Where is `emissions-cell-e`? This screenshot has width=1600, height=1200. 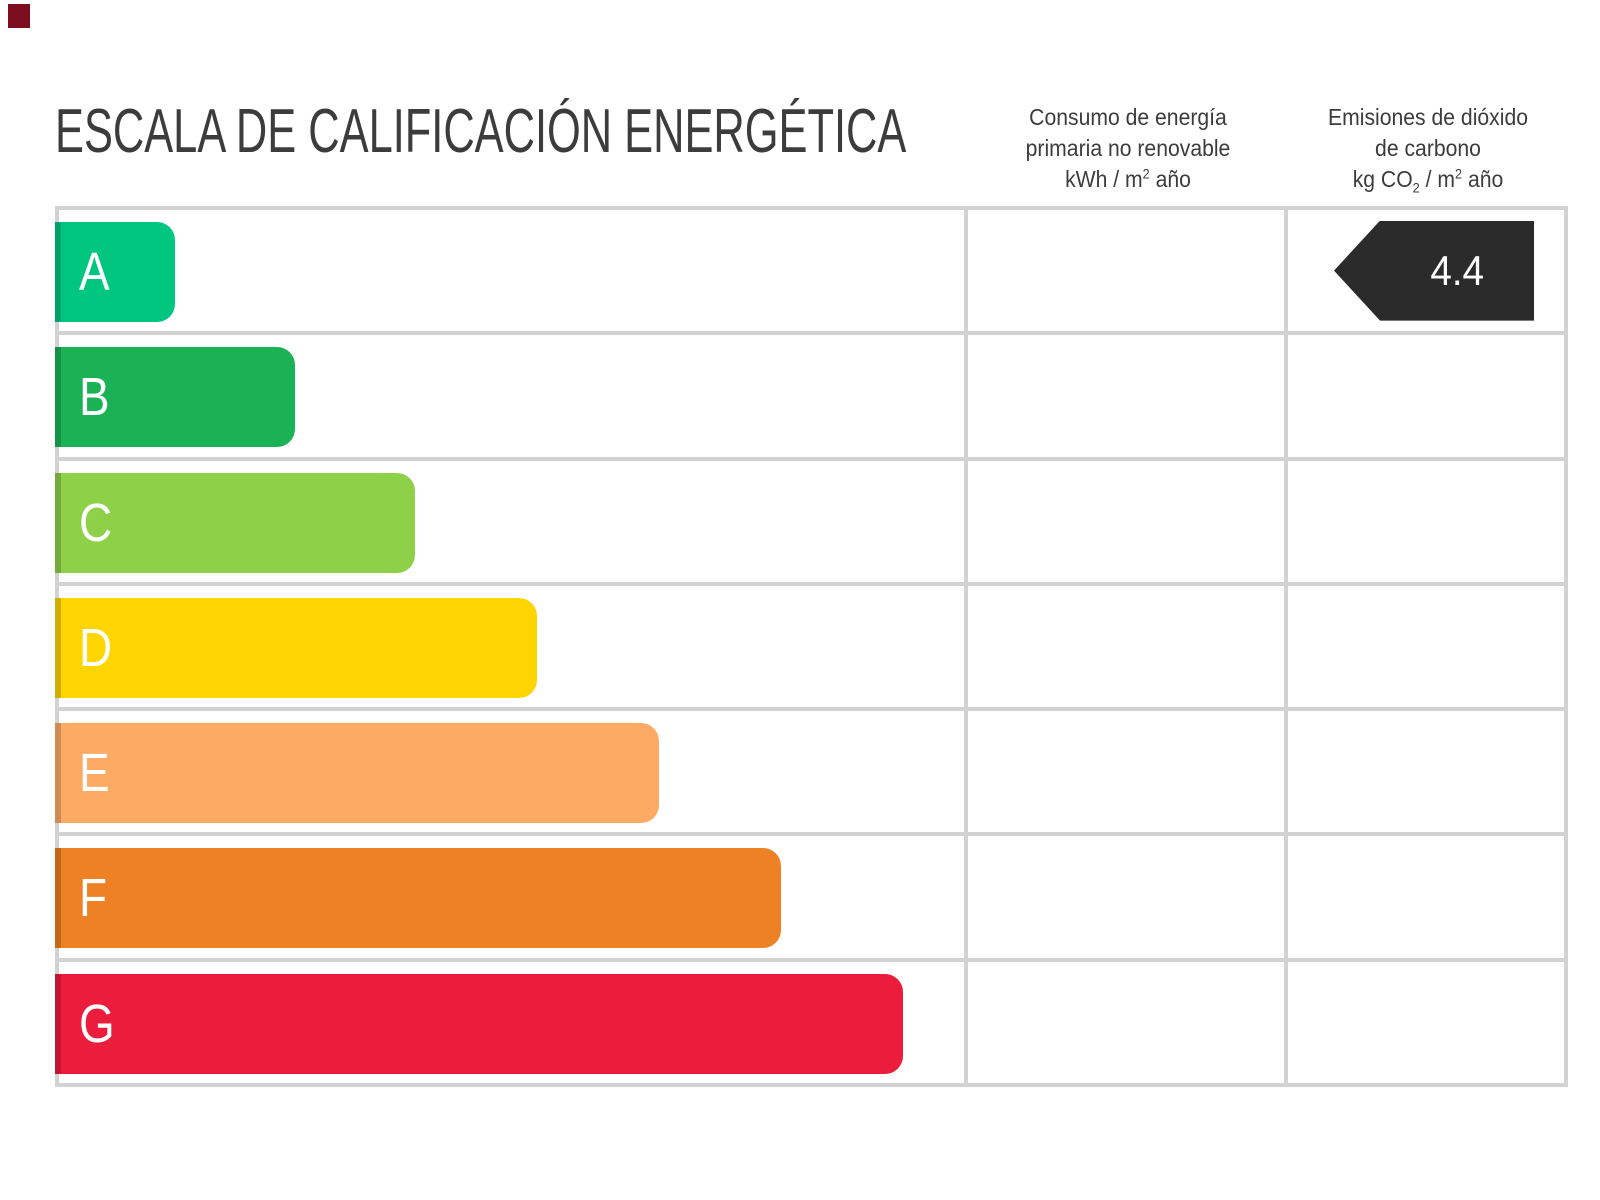 emissions-cell-e is located at coordinates (1426, 771).